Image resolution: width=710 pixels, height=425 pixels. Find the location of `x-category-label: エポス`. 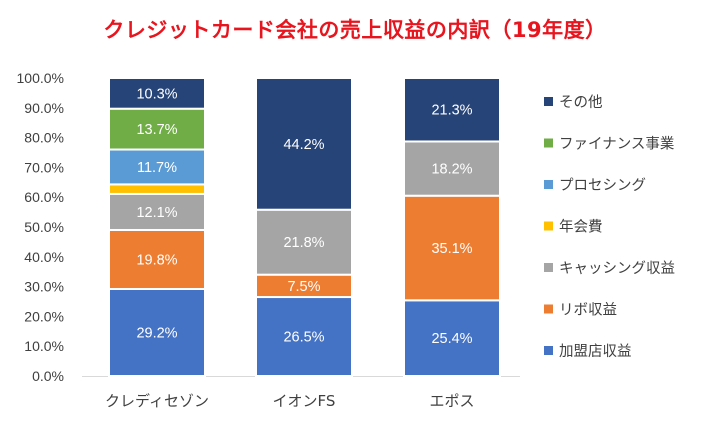

x-category-label: エポス is located at coordinates (451, 401).